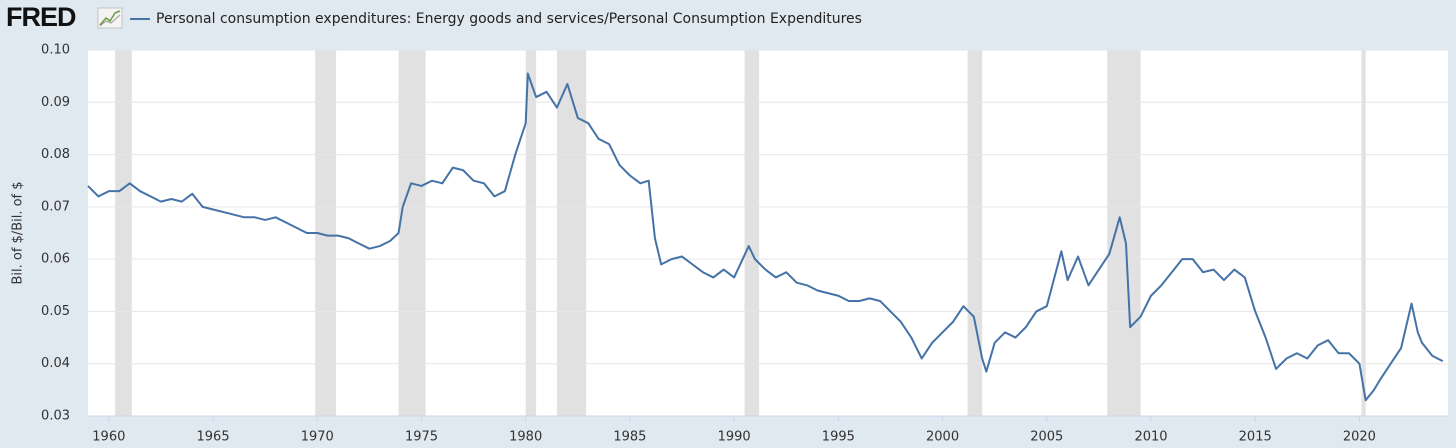 The height and width of the screenshot is (448, 1456). Describe the element at coordinates (55, 259) in the screenshot. I see `y-tick-label: 0.06` at that location.